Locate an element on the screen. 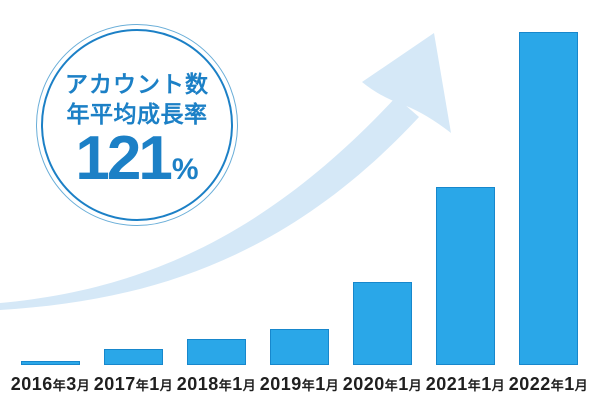 Image resolution: width=600 pixels, height=400 pixels. badge-title-line1: アカウント数 is located at coordinates (137, 84).